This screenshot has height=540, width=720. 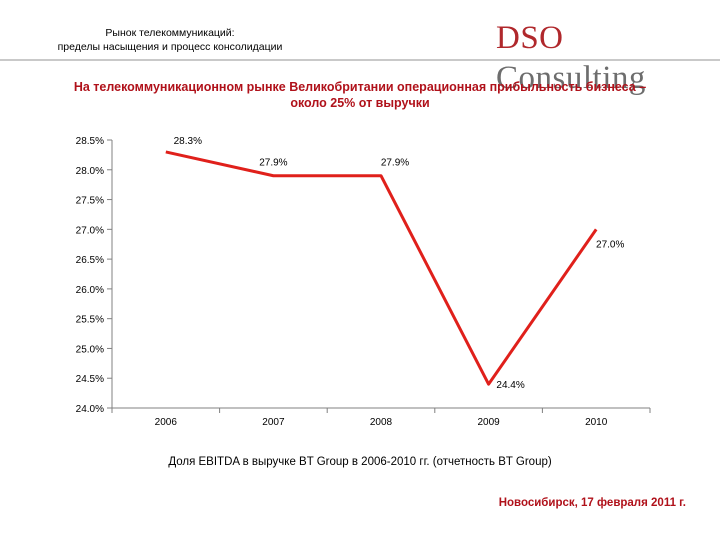 What do you see at coordinates (381, 422) in the screenshot?
I see `x-tick-label: 2008` at bounding box center [381, 422].